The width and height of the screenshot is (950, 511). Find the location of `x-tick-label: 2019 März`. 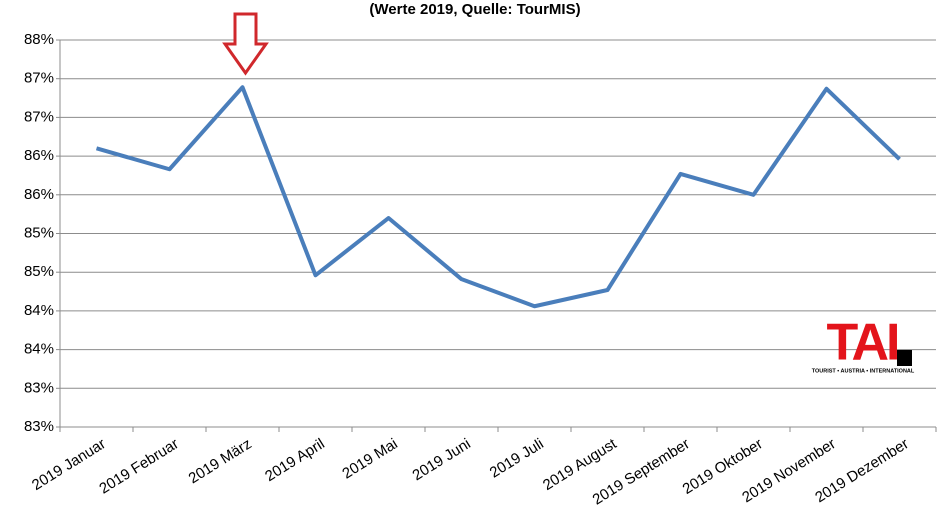

x-tick-label: 2019 März is located at coordinates (220, 461).